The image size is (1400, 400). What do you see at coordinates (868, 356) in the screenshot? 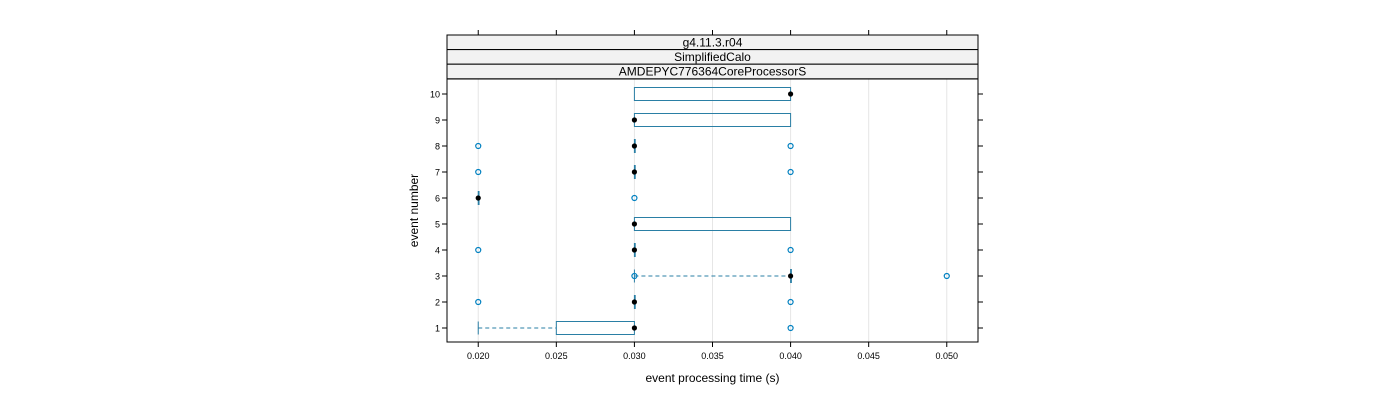
I see `x-tick-label: 0.045` at bounding box center [868, 356].